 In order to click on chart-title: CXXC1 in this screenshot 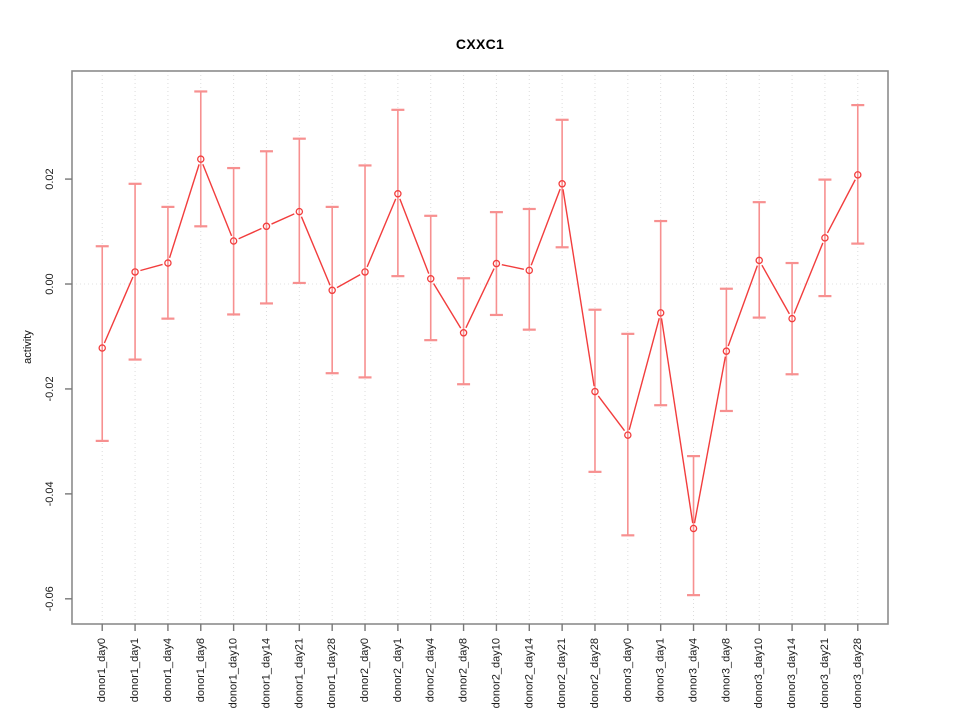, I will do `click(480, 44)`.